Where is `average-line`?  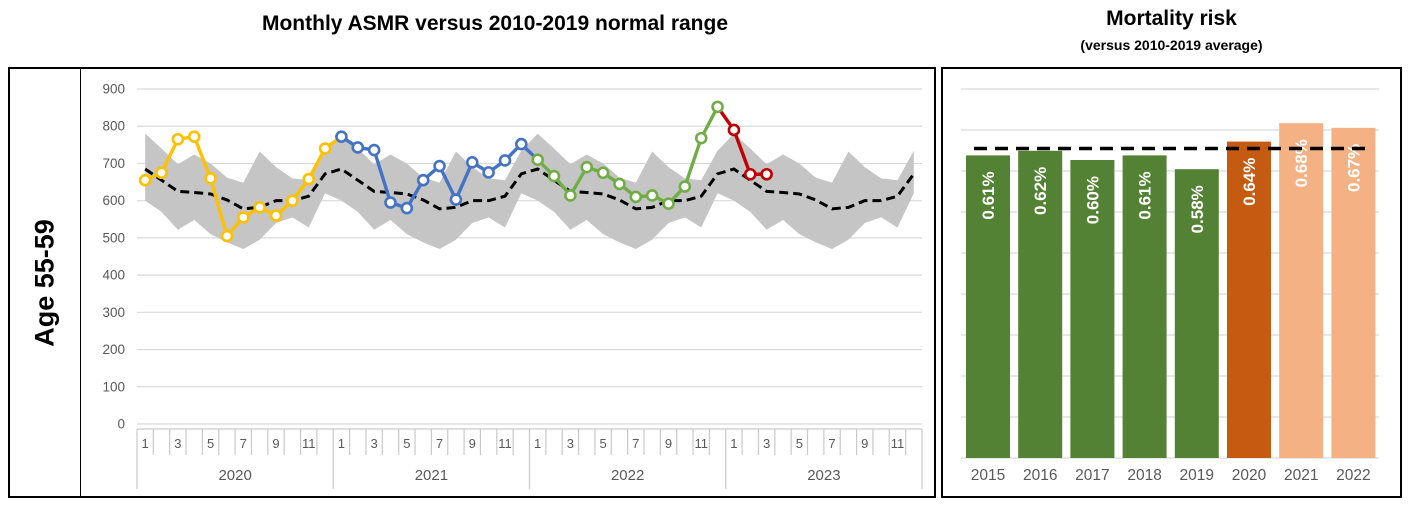 average-line is located at coordinates (530, 189).